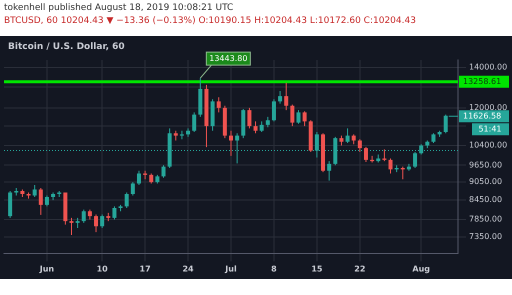 The width and height of the screenshot is (512, 295). I want to click on text: BTCUSD, 60 10204.43 ▼ −13.36 (−0.13%) O:10190.15 H:10204.43 L:10172.60 C:10204.43, so click(210, 21).